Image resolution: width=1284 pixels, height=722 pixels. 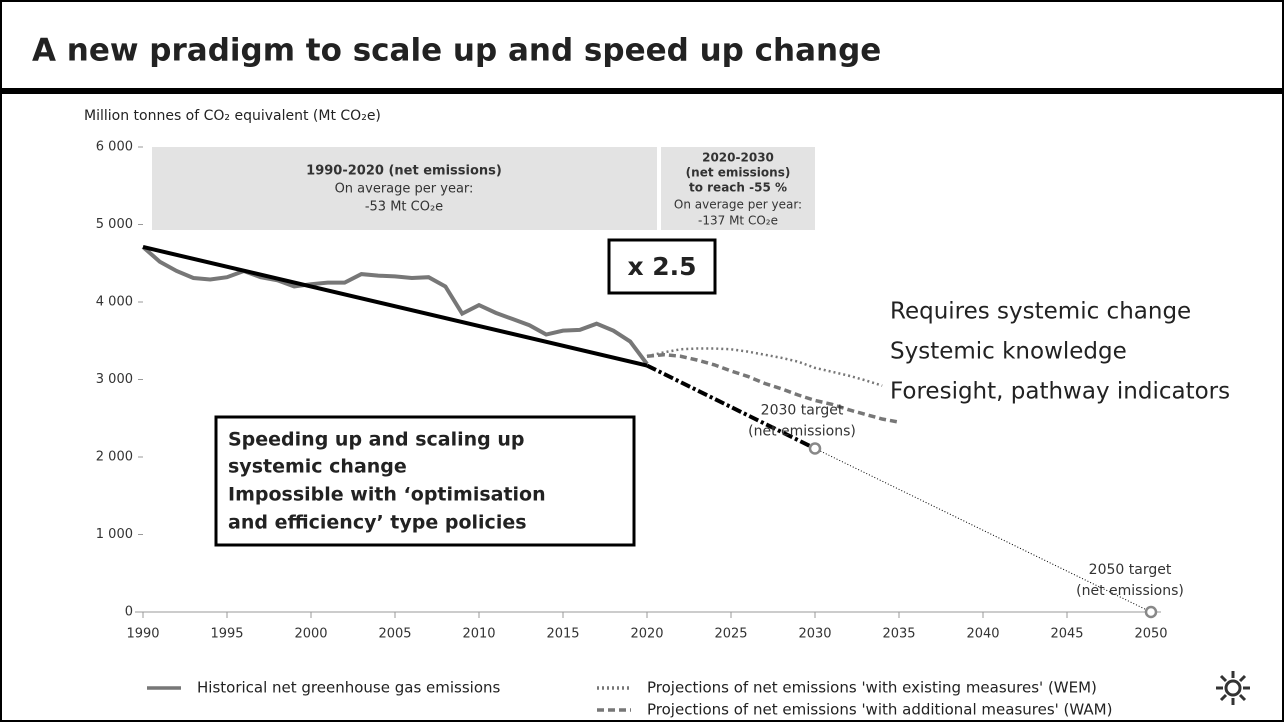 I want to click on speeding-text: Impossible with ‘optimisation, so click(x=387, y=495).